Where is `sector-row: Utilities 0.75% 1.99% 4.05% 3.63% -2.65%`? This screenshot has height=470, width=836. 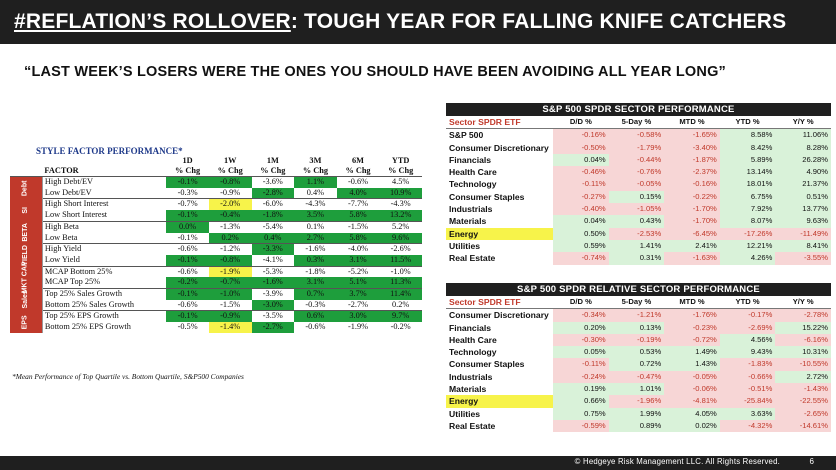
sector-row: Utilities 0.75% 1.99% 4.05% 3.63% -2.65% is located at coordinates (638, 413).